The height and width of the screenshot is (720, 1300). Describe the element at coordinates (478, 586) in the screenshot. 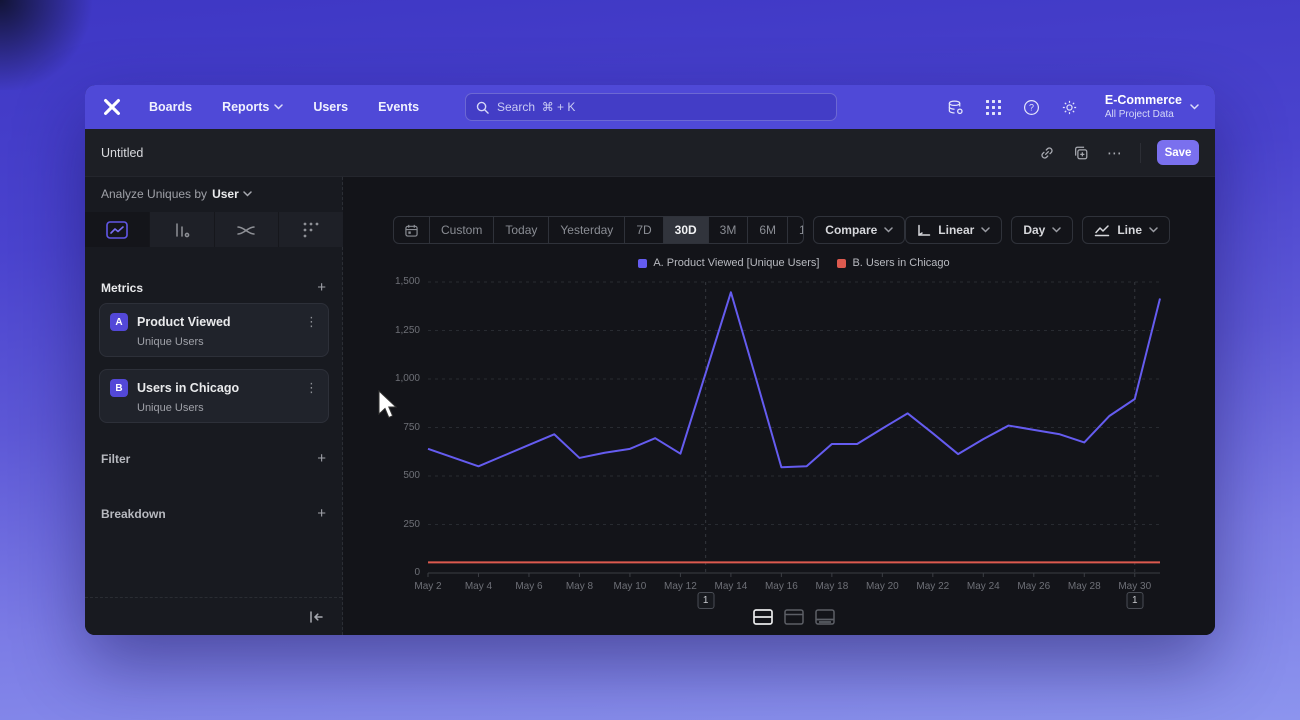

I see `x-axis-tick: May 4` at that location.